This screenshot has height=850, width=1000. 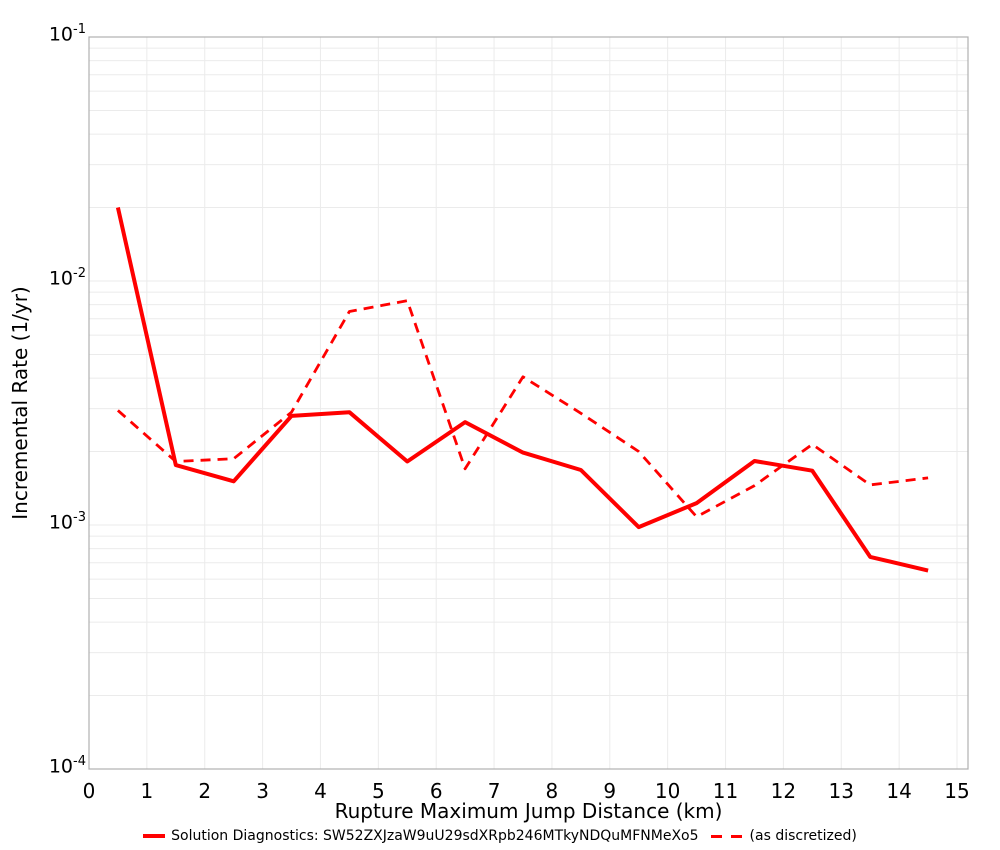 I want to click on y-tick-label: 10⁻³, so click(x=67, y=522).